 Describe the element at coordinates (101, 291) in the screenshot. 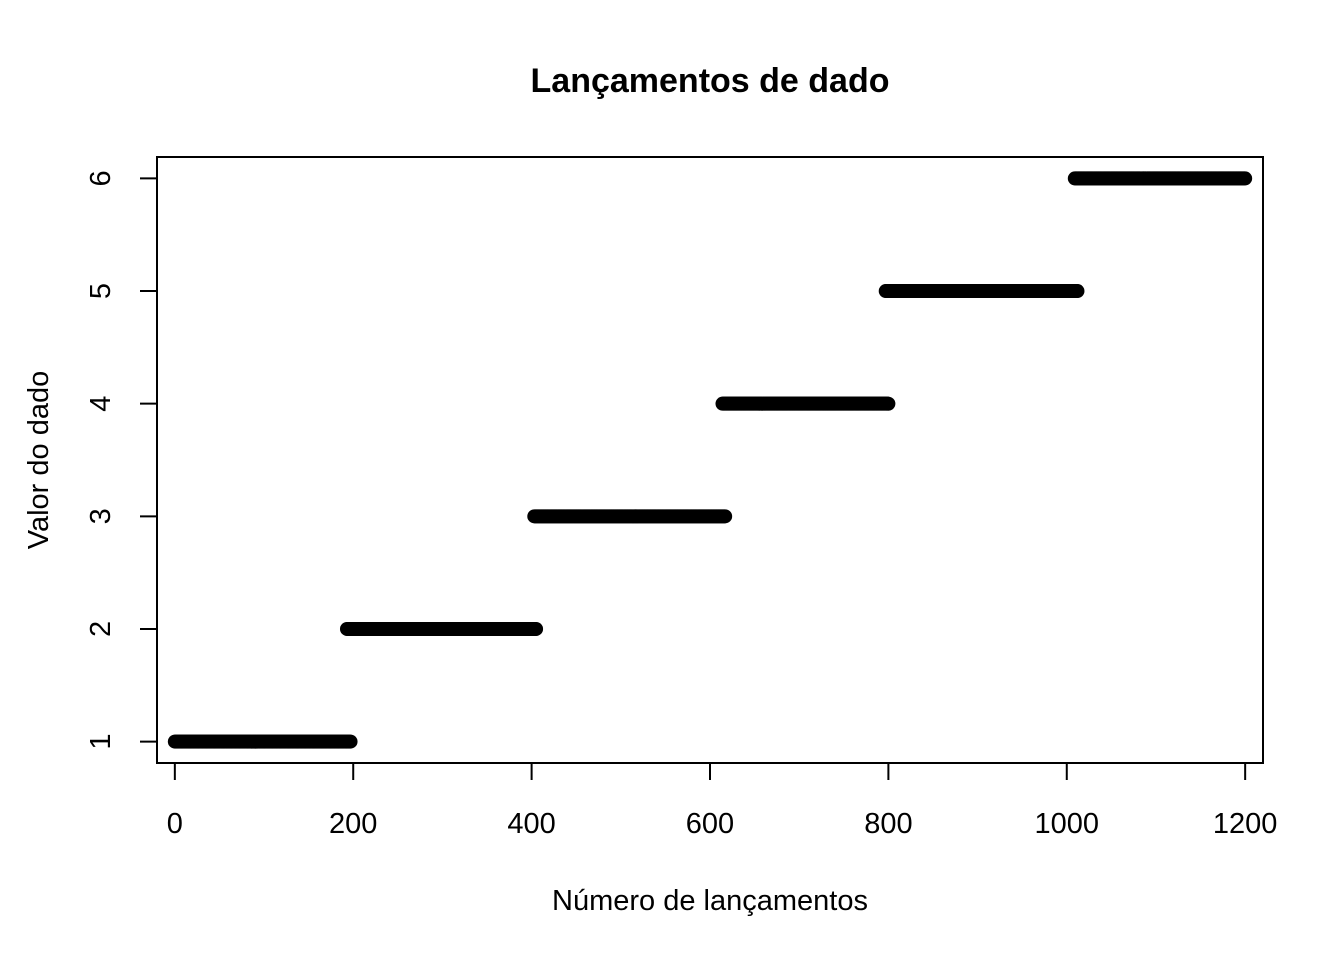

I see `y-tick-label: 5` at that location.